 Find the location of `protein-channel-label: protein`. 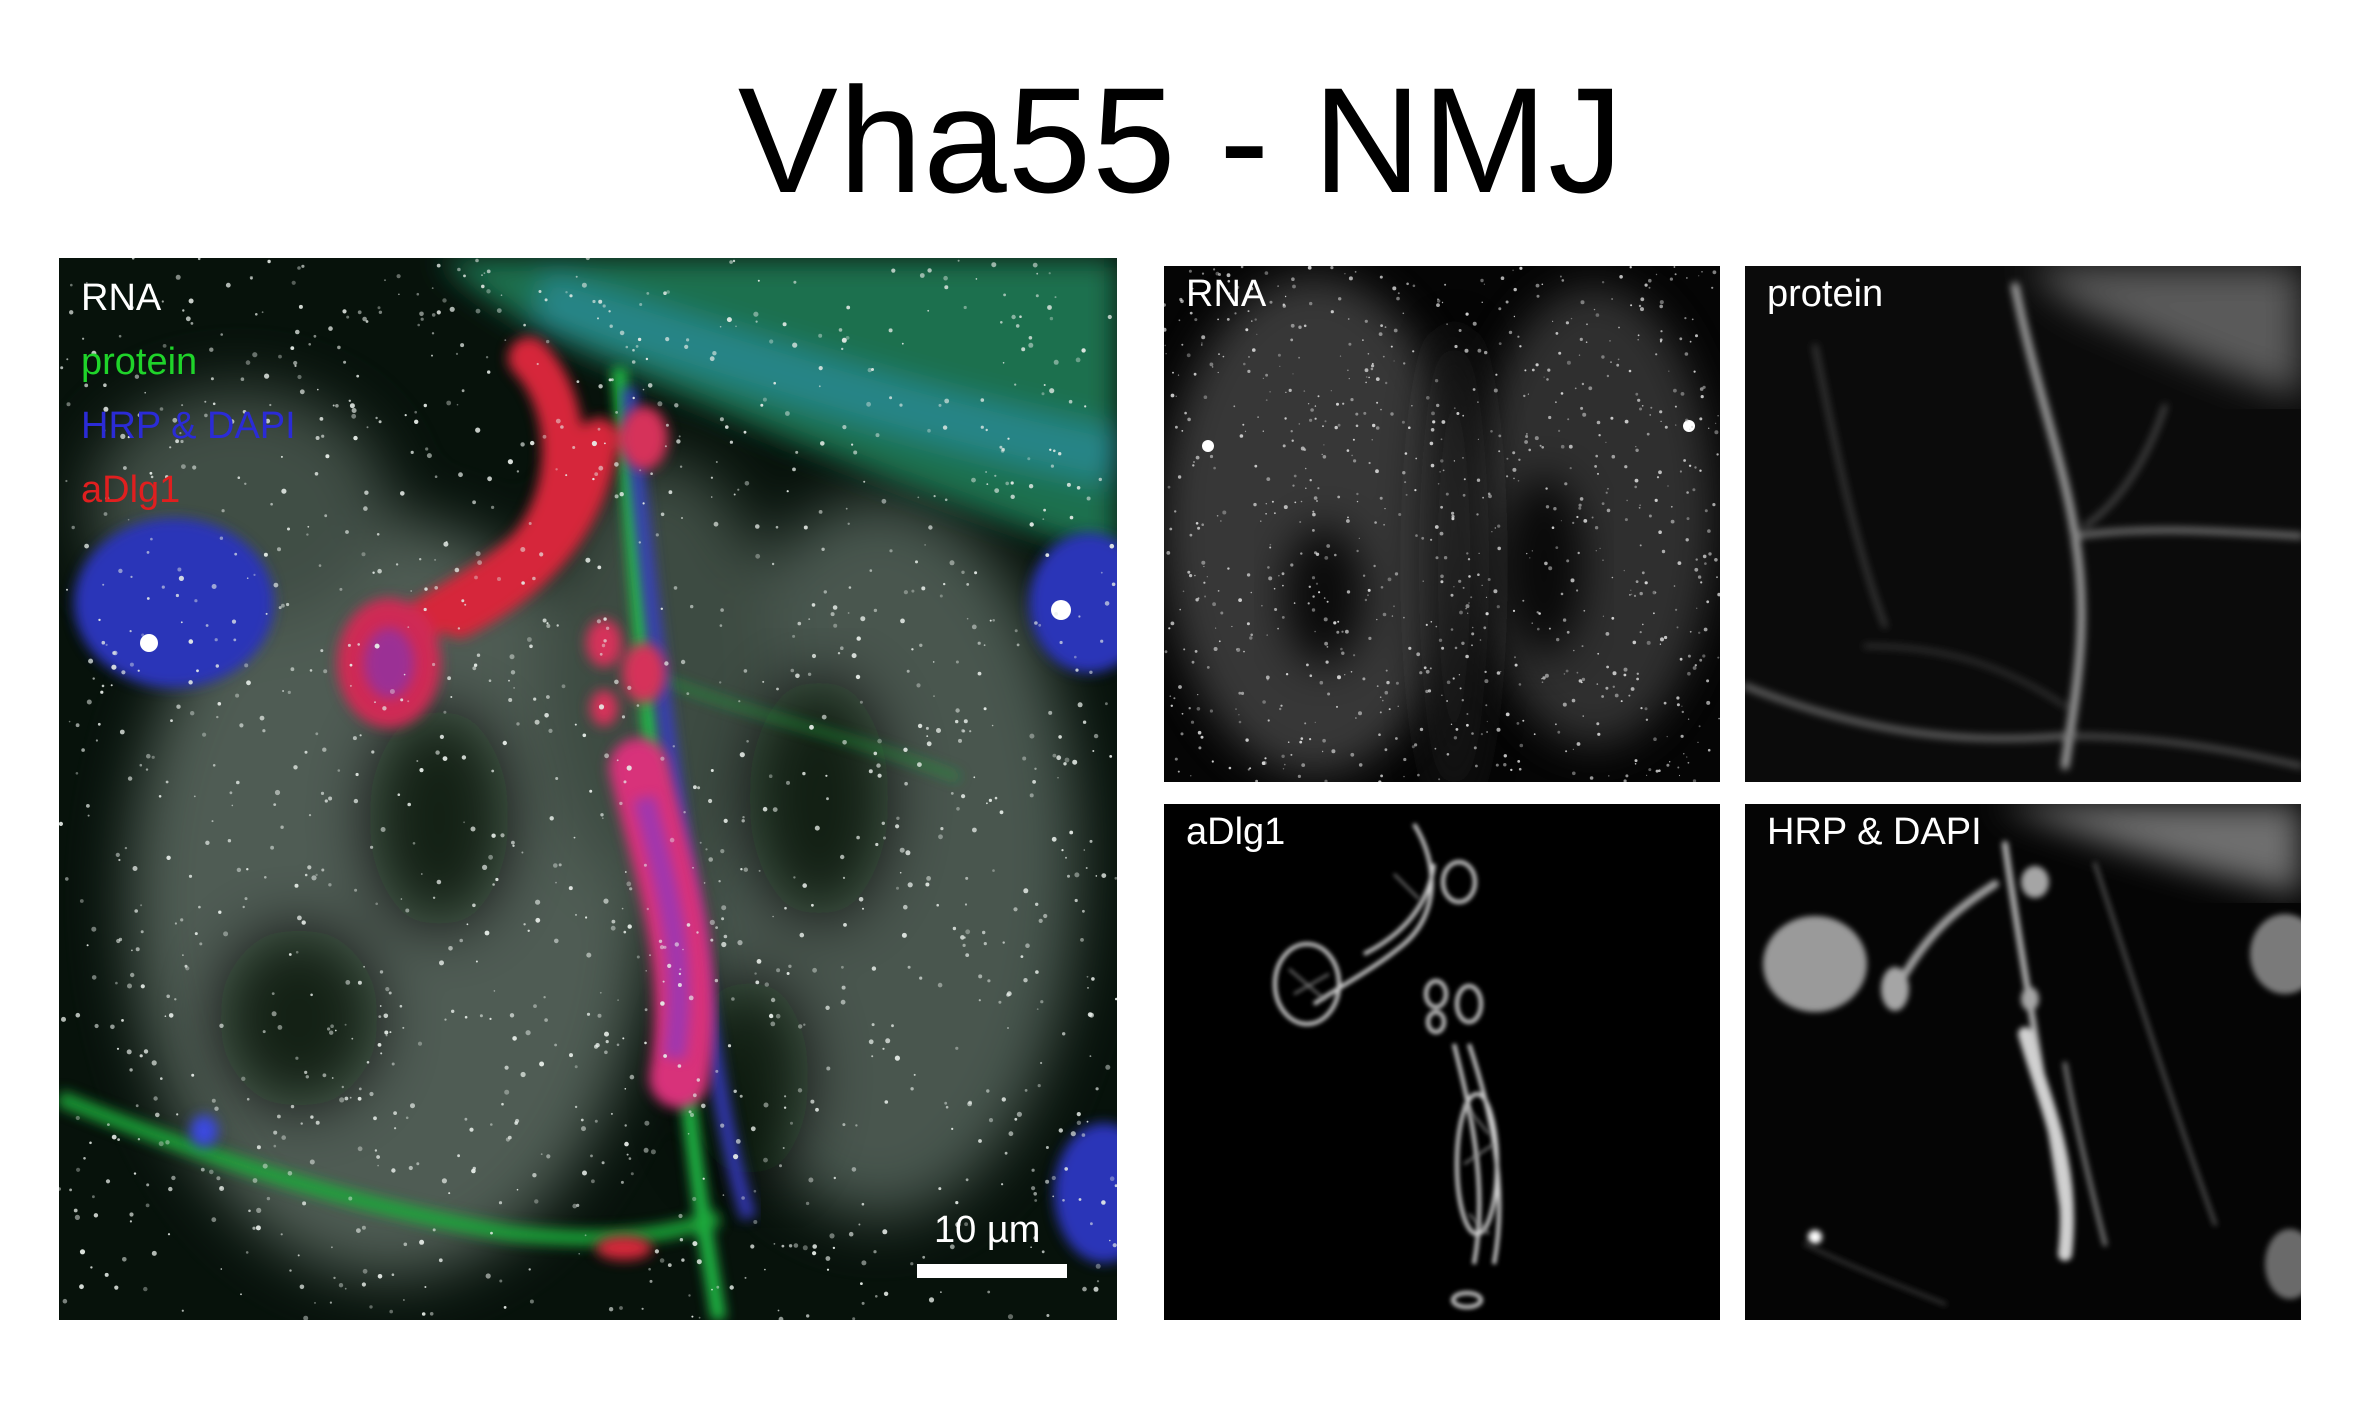

protein-channel-label: protein is located at coordinates (1825, 294).